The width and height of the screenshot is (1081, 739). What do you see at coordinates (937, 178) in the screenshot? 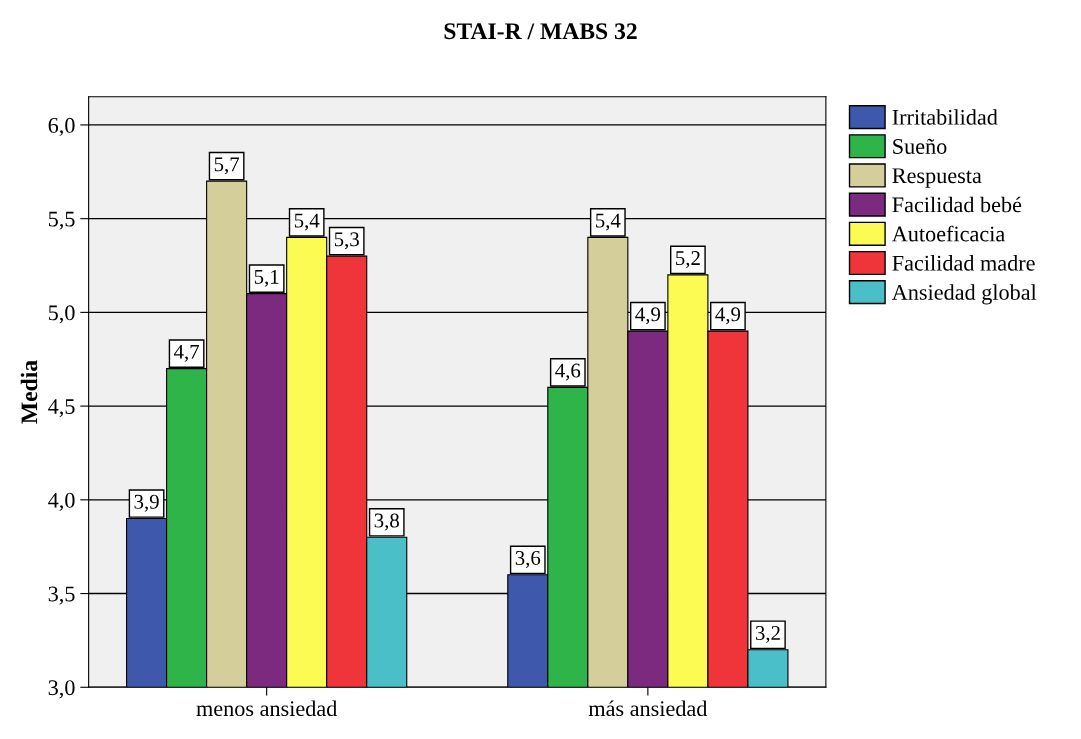
I see `legend-label: Respuesta` at bounding box center [937, 178].